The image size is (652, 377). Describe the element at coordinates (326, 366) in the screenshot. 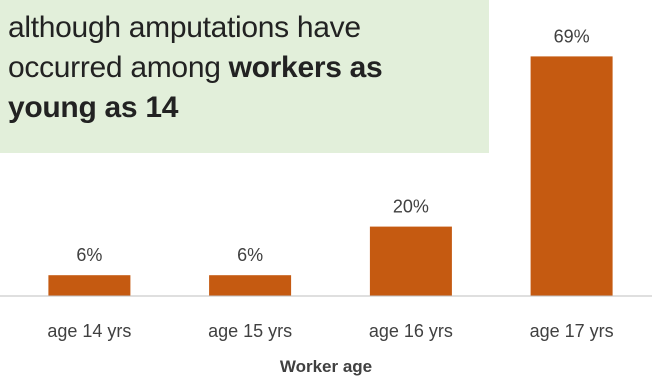

I see `x-axis-title: Worker age` at that location.